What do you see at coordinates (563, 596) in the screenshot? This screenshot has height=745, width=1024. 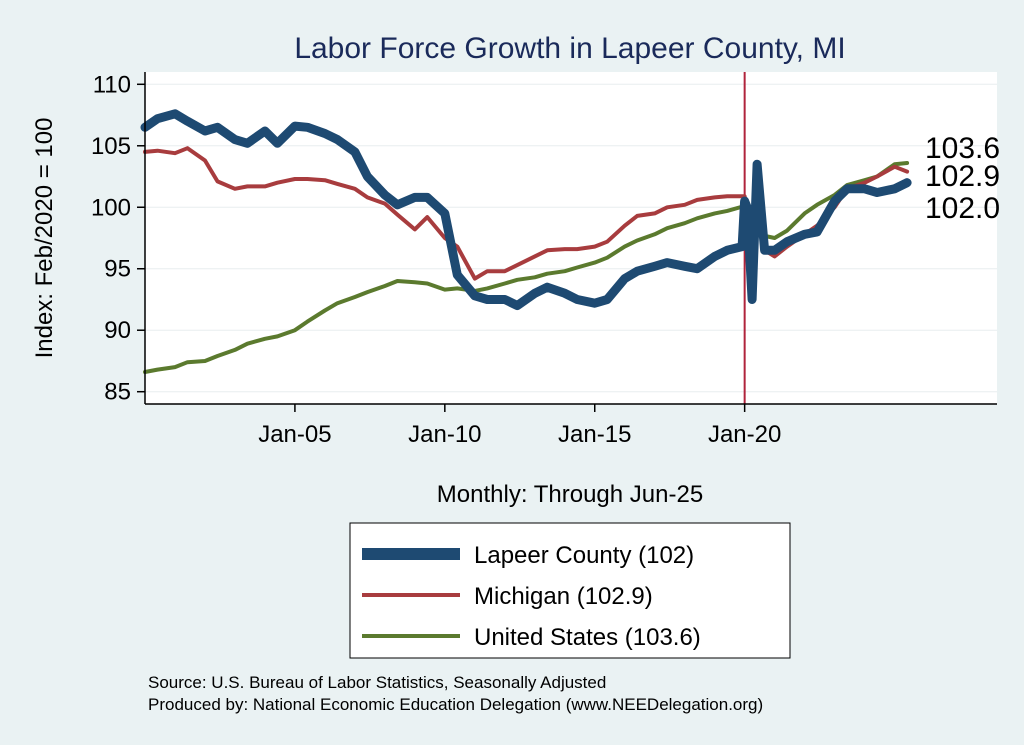 I see `legend-label: Michigan (102.9)` at bounding box center [563, 596].